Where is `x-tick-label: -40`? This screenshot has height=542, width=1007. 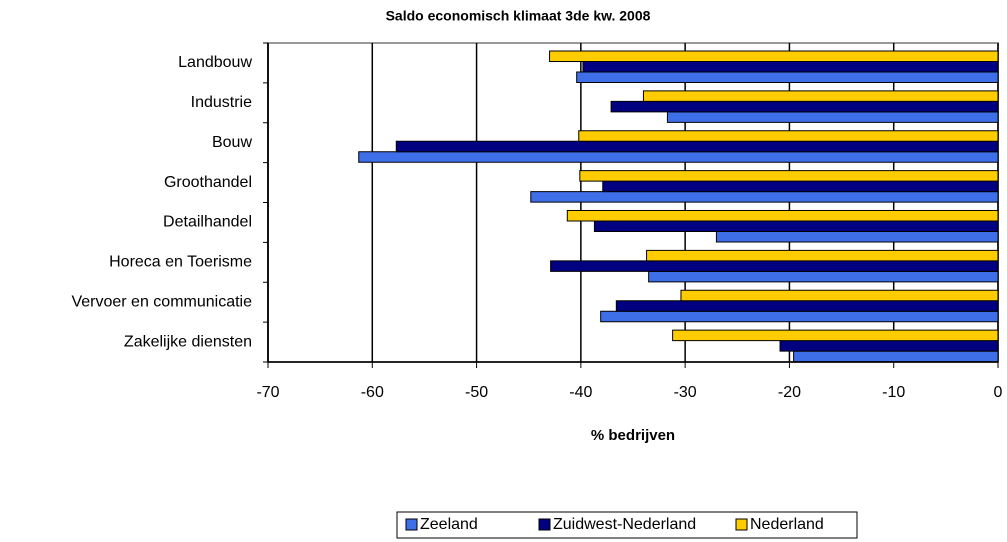 x-tick-label: -40 is located at coordinates (580, 392).